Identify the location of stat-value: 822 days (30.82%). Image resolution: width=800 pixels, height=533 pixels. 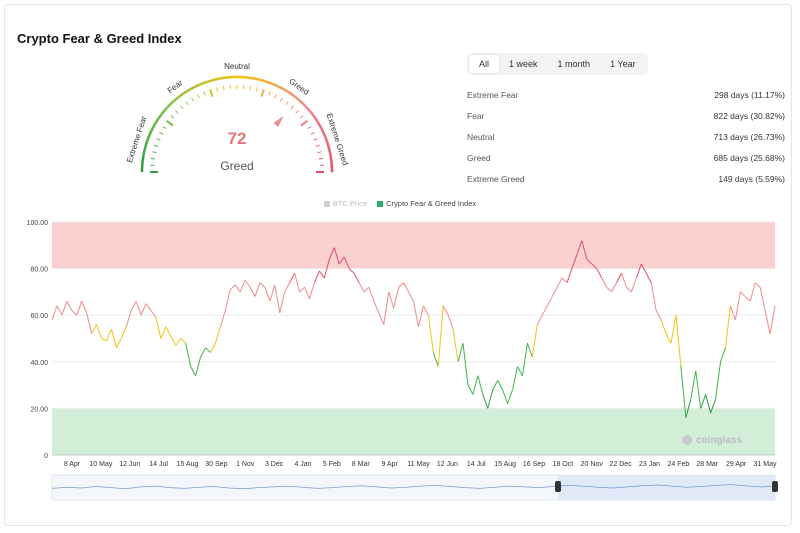
(749, 115).